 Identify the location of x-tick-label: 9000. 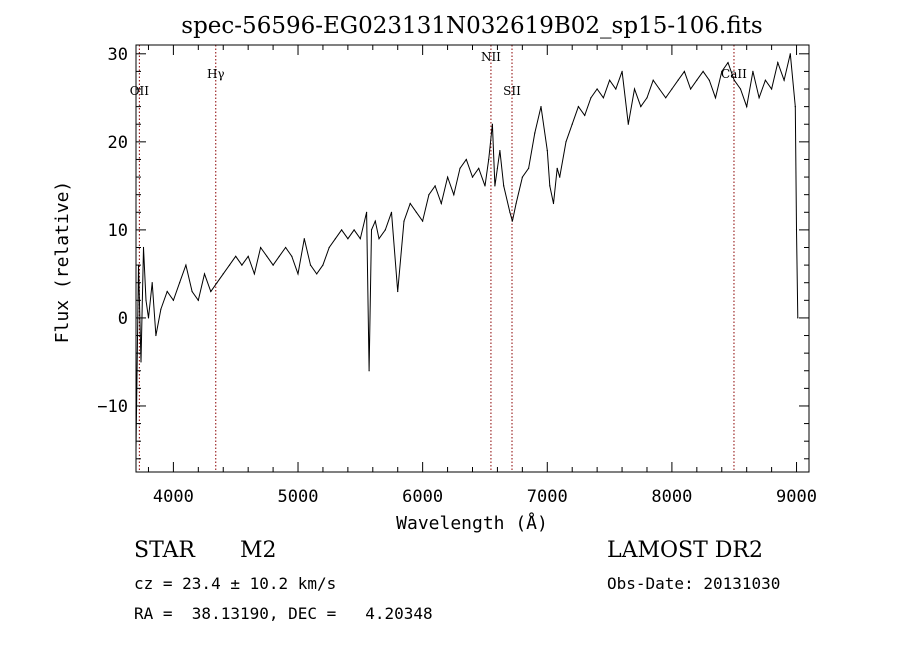
(796, 497).